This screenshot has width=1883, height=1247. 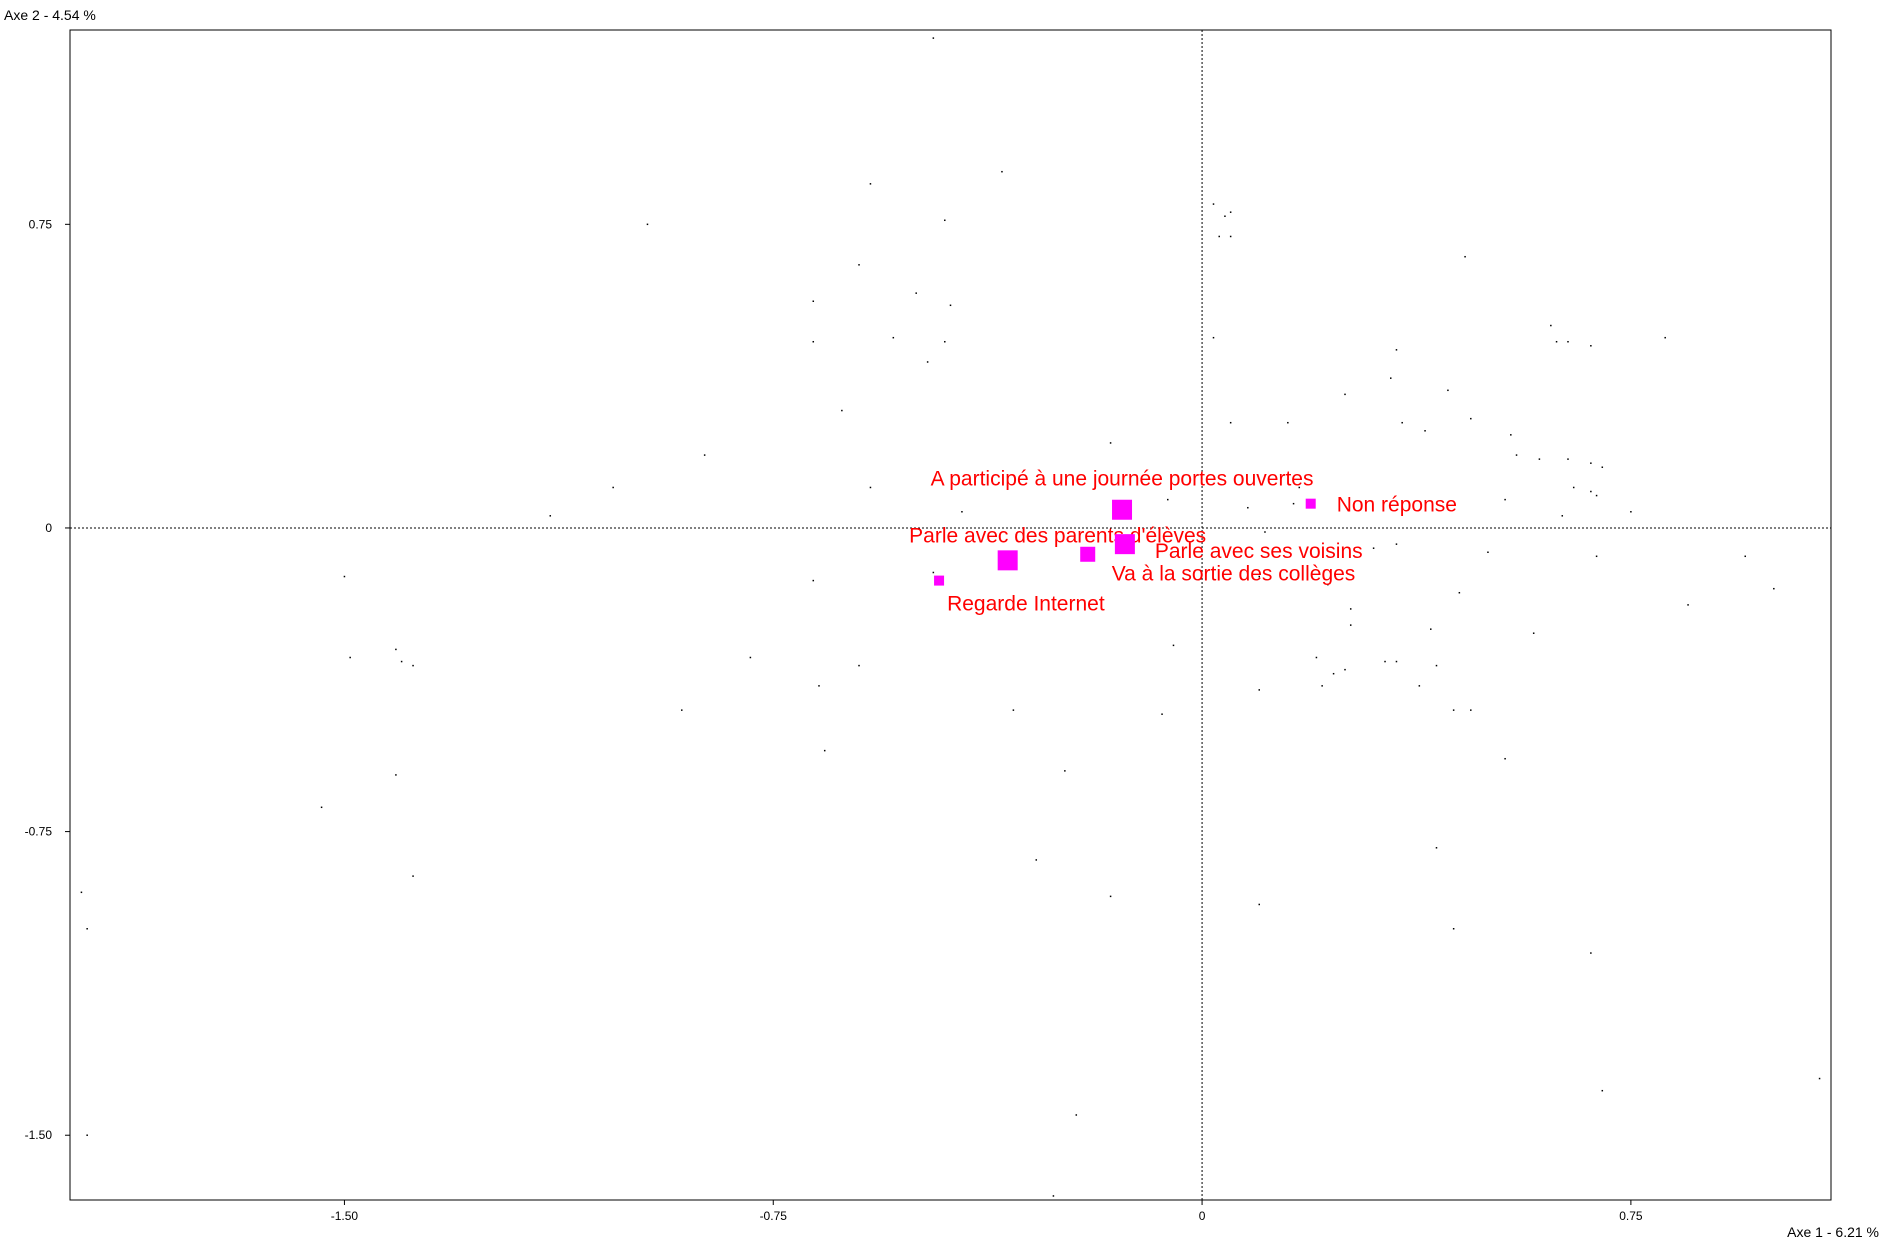 What do you see at coordinates (47, 679) in the screenshot?
I see `y-axis-ticks: 0.75 0 -0.75 -1.50` at bounding box center [47, 679].